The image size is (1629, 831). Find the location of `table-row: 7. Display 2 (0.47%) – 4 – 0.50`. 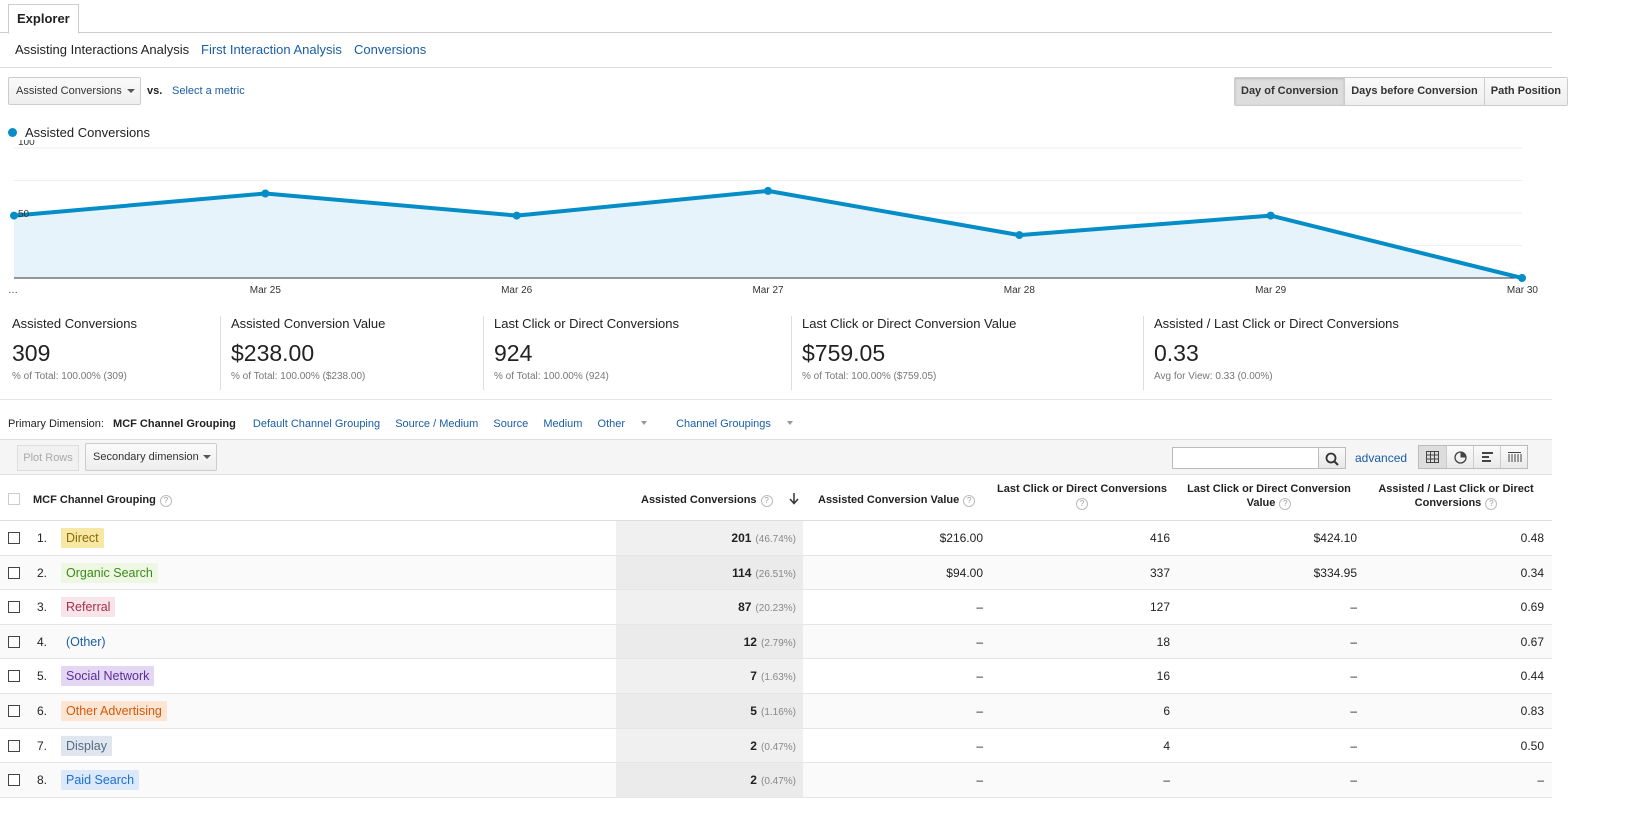

table-row: 7. Display 2 (0.47%) – 4 – 0.50 is located at coordinates (776, 746).